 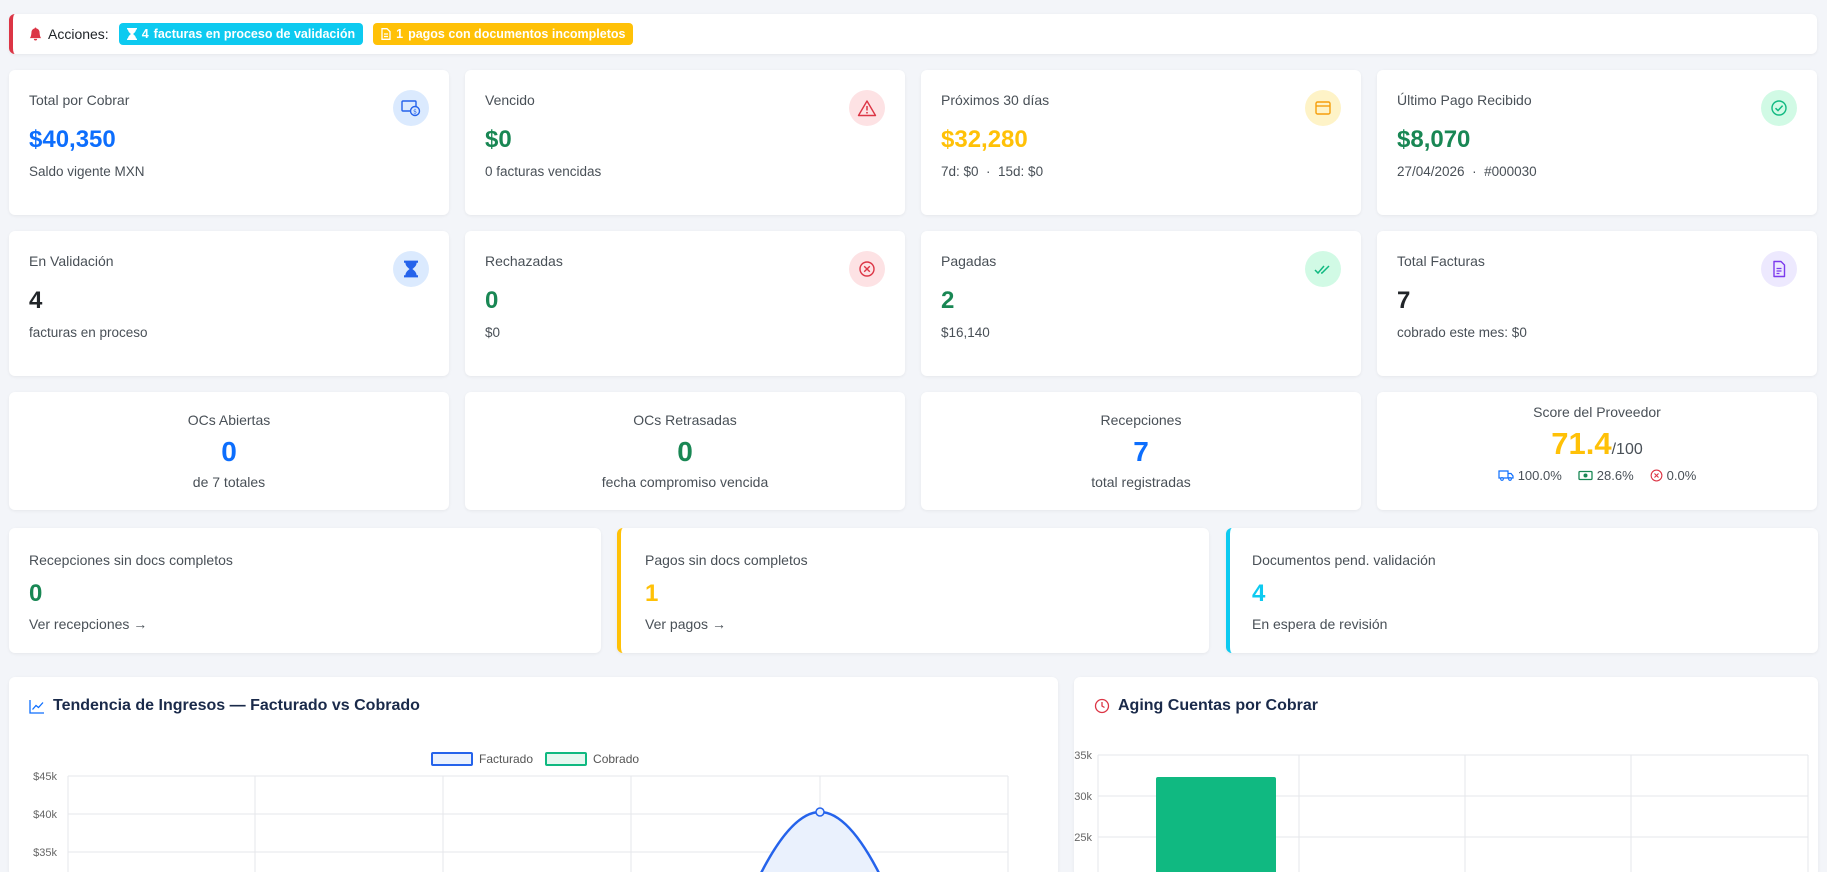 I want to click on payments-badge: 1 pagos con documentos incompletos, so click(x=503, y=34).